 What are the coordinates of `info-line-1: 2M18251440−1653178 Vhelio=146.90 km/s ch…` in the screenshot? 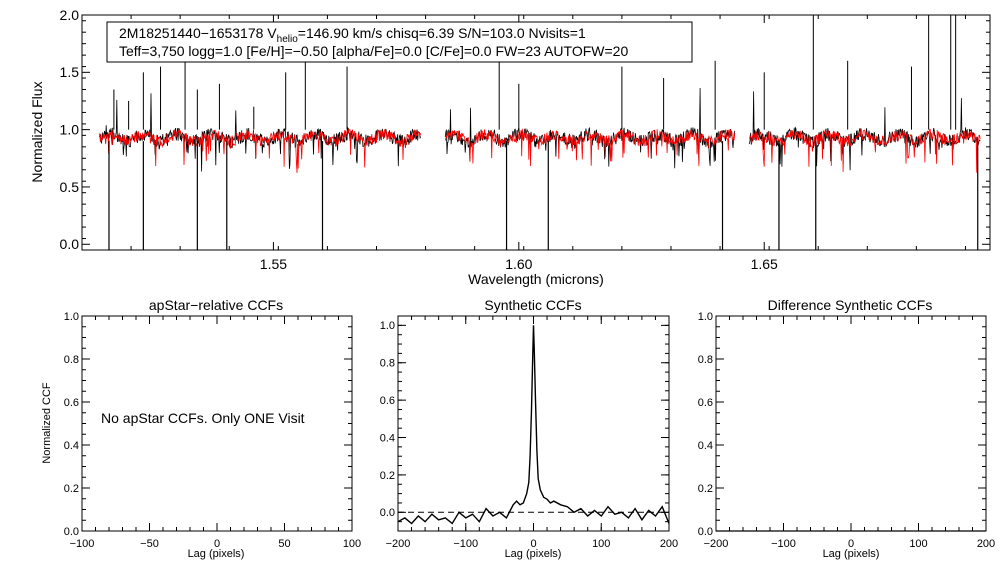 It's located at (352, 35).